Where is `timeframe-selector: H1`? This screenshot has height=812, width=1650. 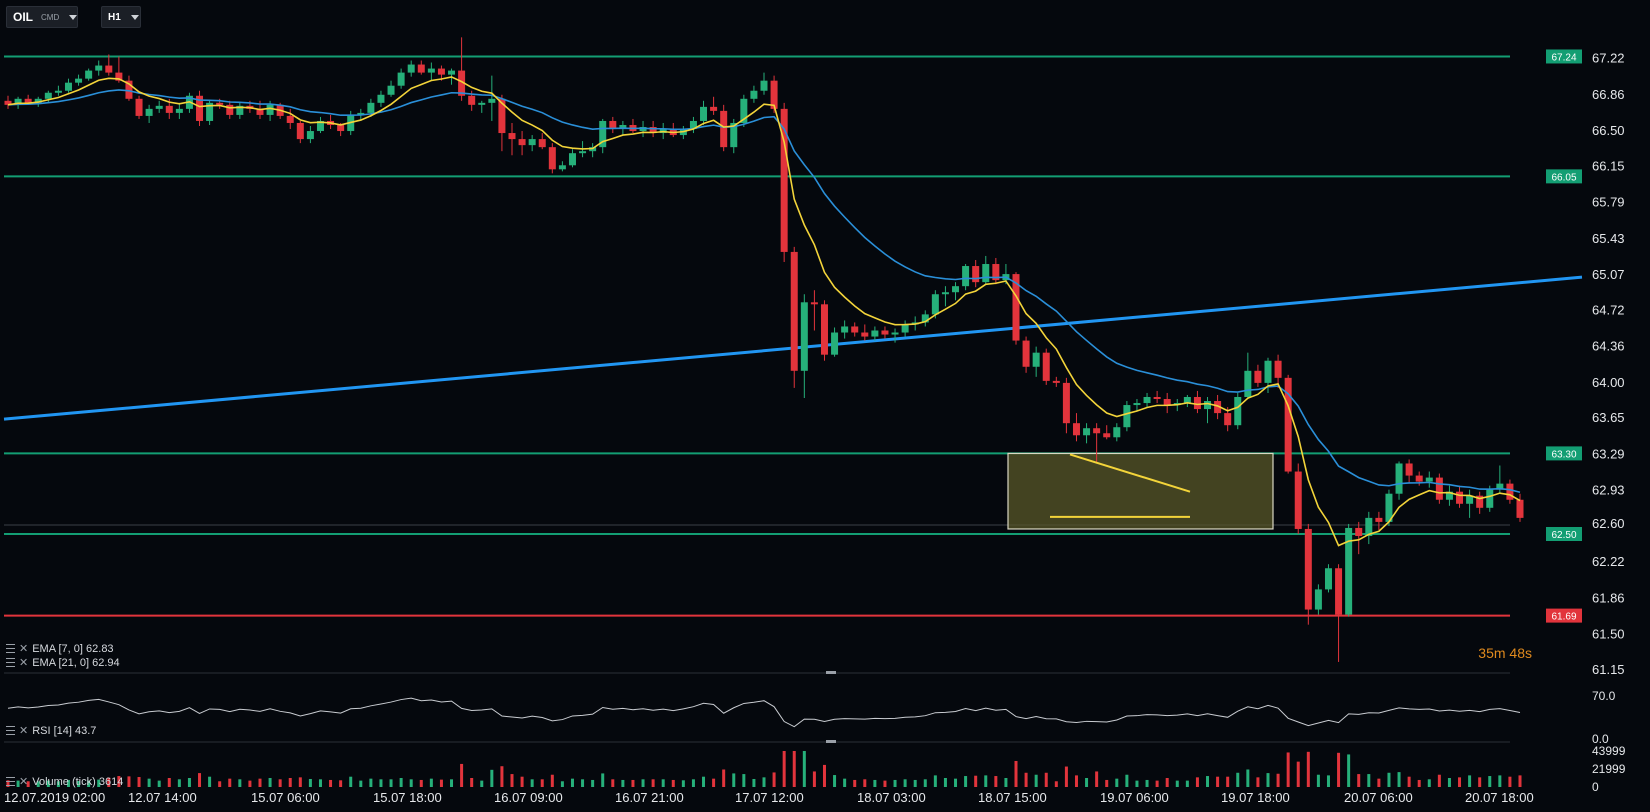
timeframe-selector: H1 is located at coordinates (121, 17).